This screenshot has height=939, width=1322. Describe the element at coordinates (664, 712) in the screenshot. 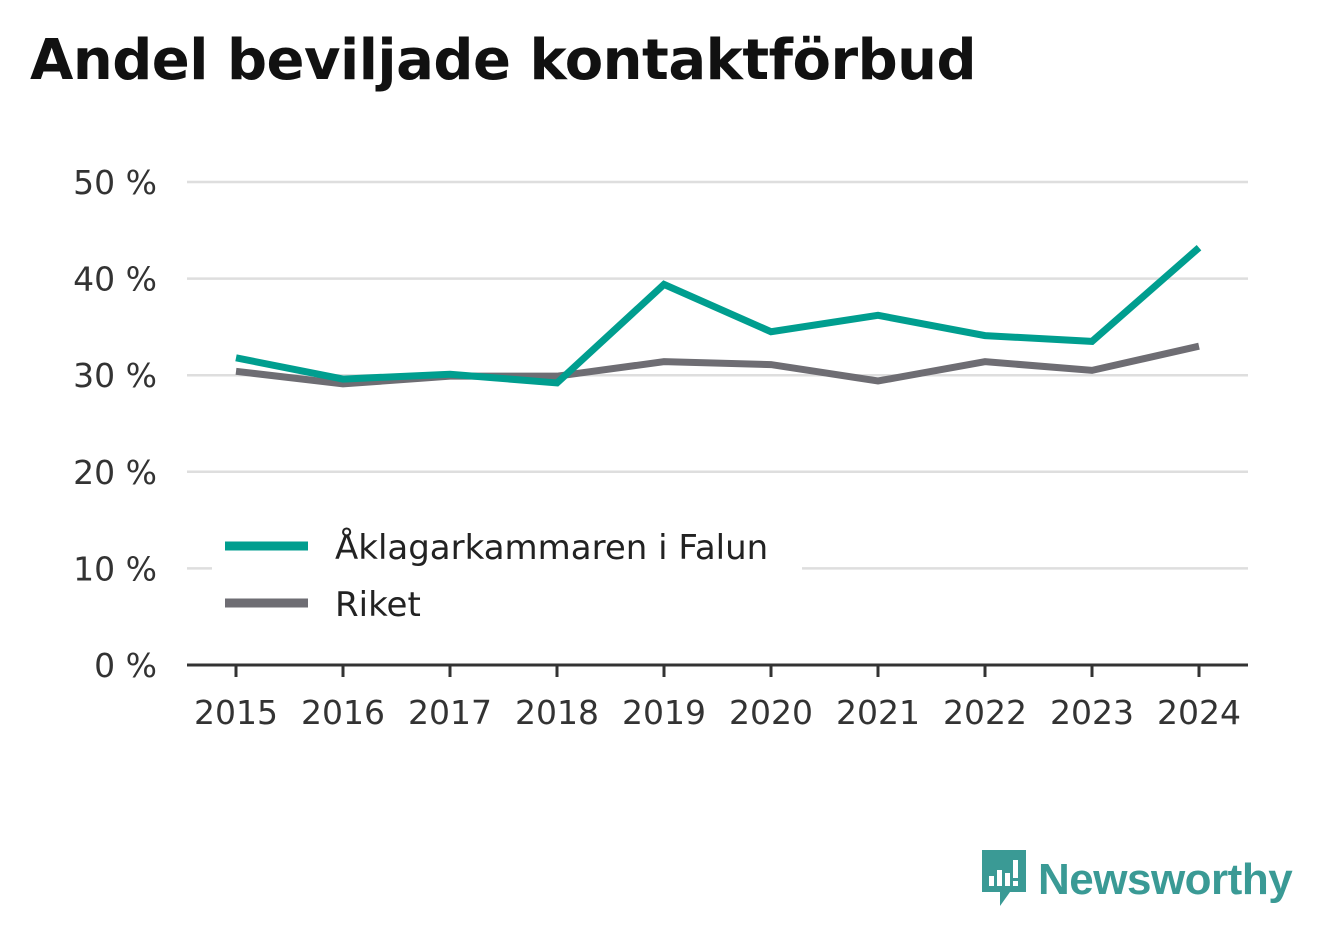

I see `x-tick-label: 2019` at that location.